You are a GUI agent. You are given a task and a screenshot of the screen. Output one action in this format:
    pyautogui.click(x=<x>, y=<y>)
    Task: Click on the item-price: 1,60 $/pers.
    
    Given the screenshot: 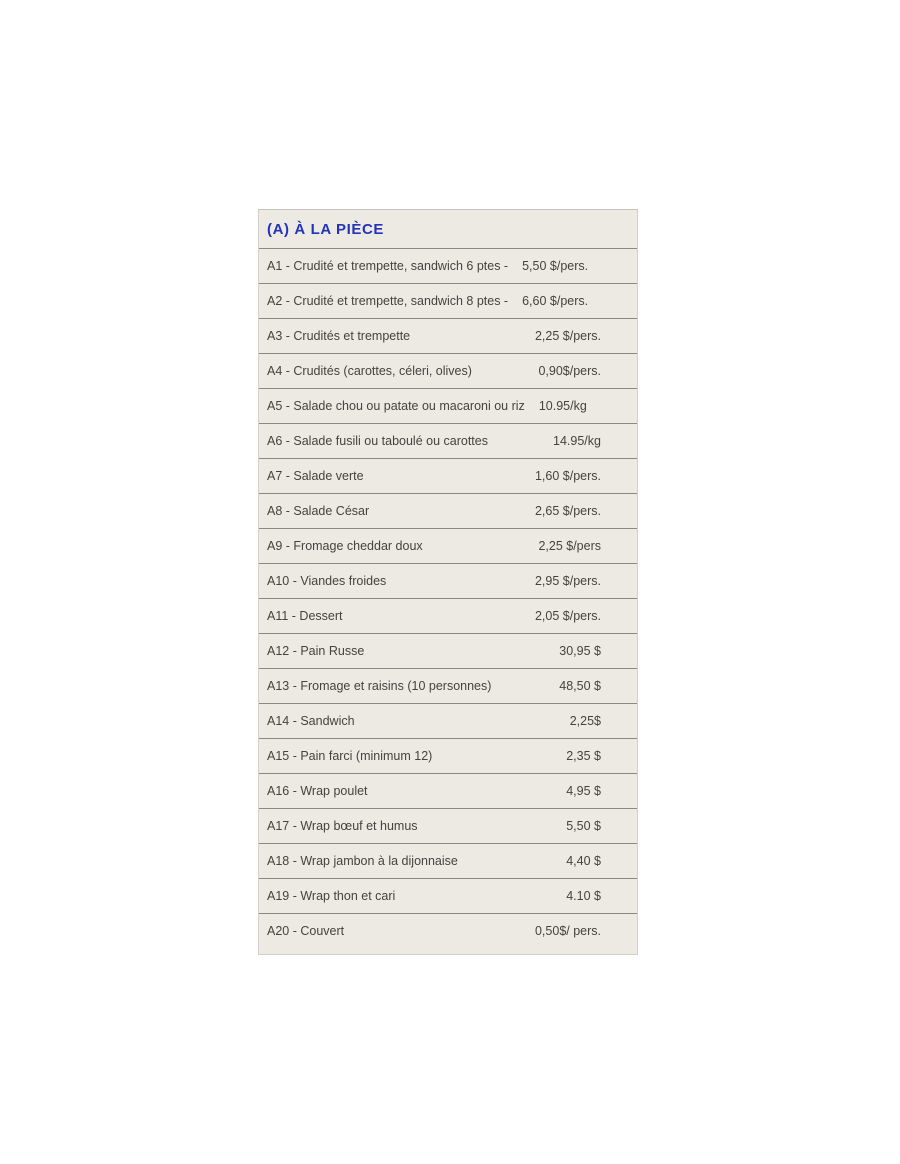 What is the action you would take?
    pyautogui.click(x=567, y=476)
    